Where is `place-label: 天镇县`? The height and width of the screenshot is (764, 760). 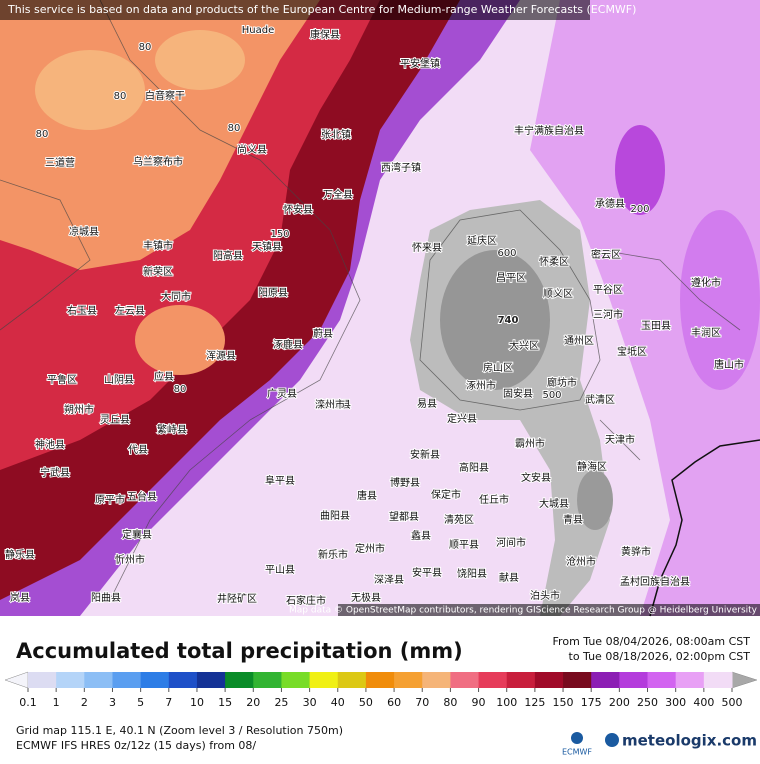
place-label: 天镇县 is located at coordinates (267, 246).